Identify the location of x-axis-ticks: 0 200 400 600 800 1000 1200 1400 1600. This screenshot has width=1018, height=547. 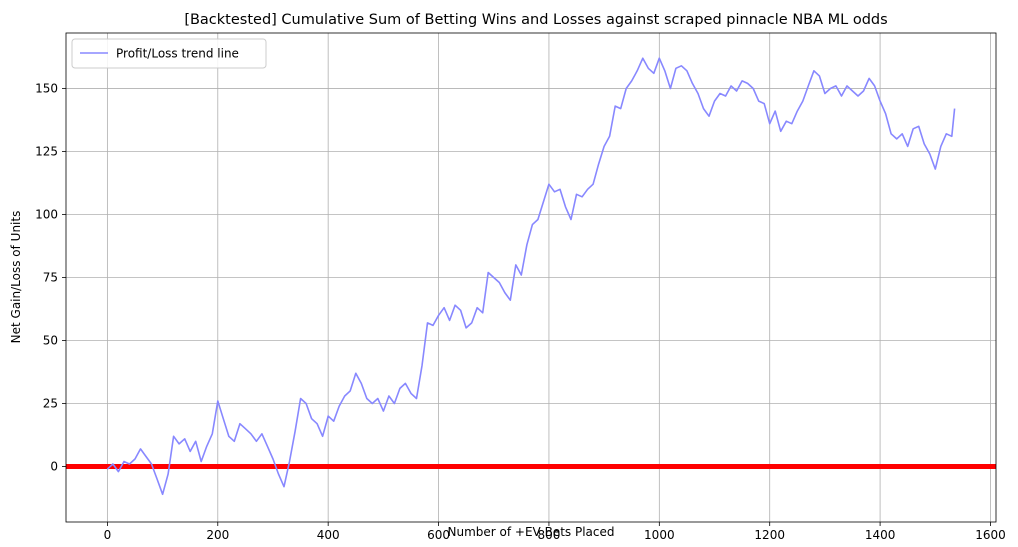
(555, 532).